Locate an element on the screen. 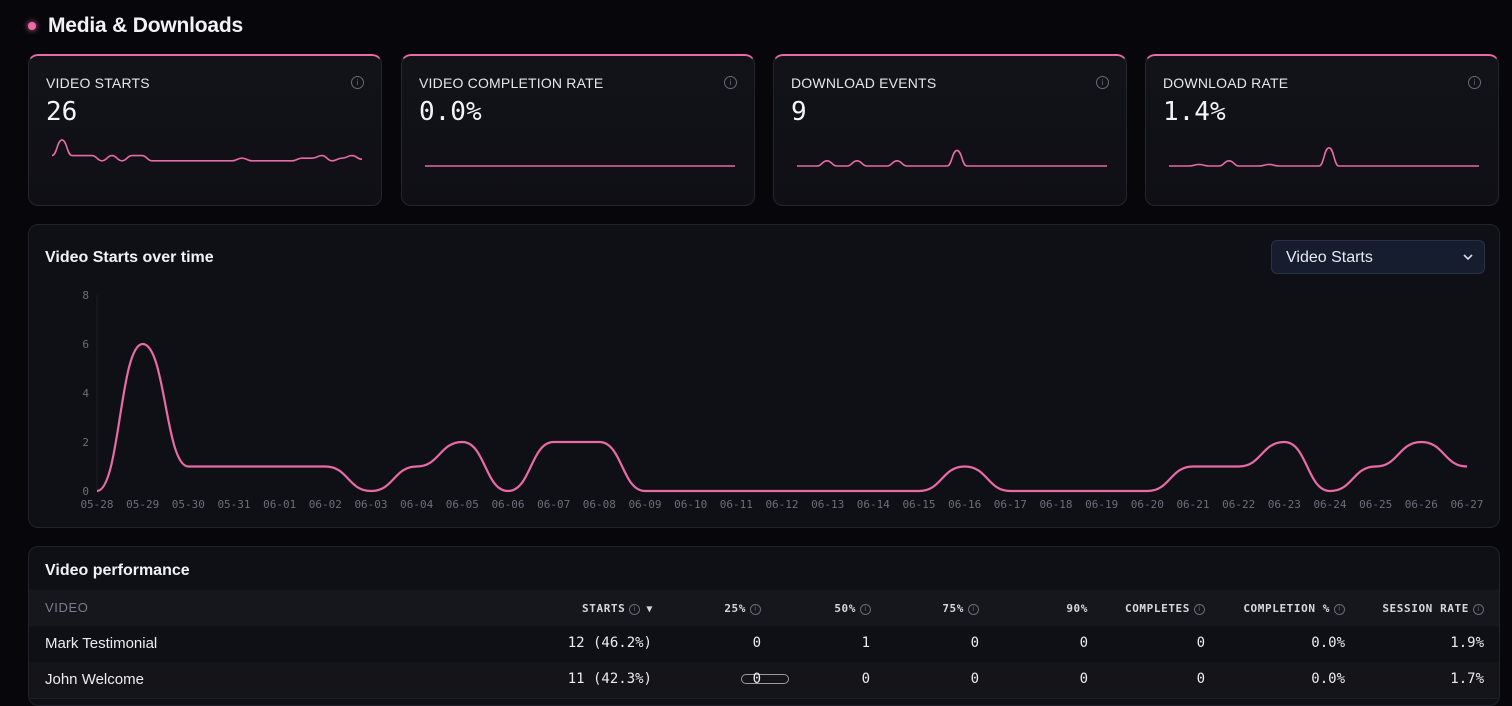 The width and height of the screenshot is (1512, 706). col-header-starts: STARTS i ▼ is located at coordinates (617, 608).